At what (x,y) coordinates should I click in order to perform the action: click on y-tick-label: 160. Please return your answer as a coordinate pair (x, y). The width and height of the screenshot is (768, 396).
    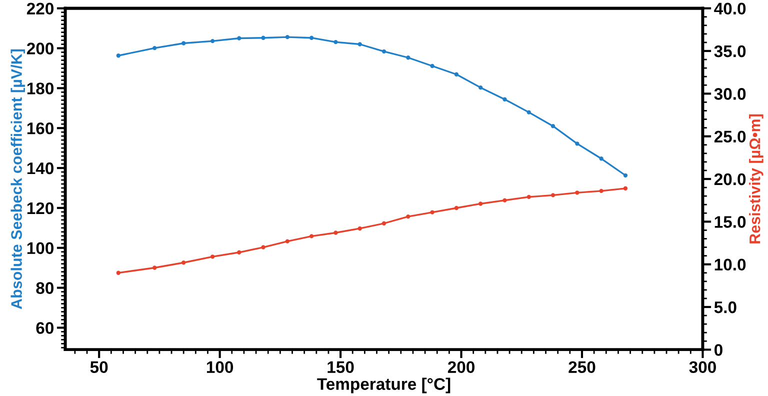
    Looking at the image, I should click on (40, 128).